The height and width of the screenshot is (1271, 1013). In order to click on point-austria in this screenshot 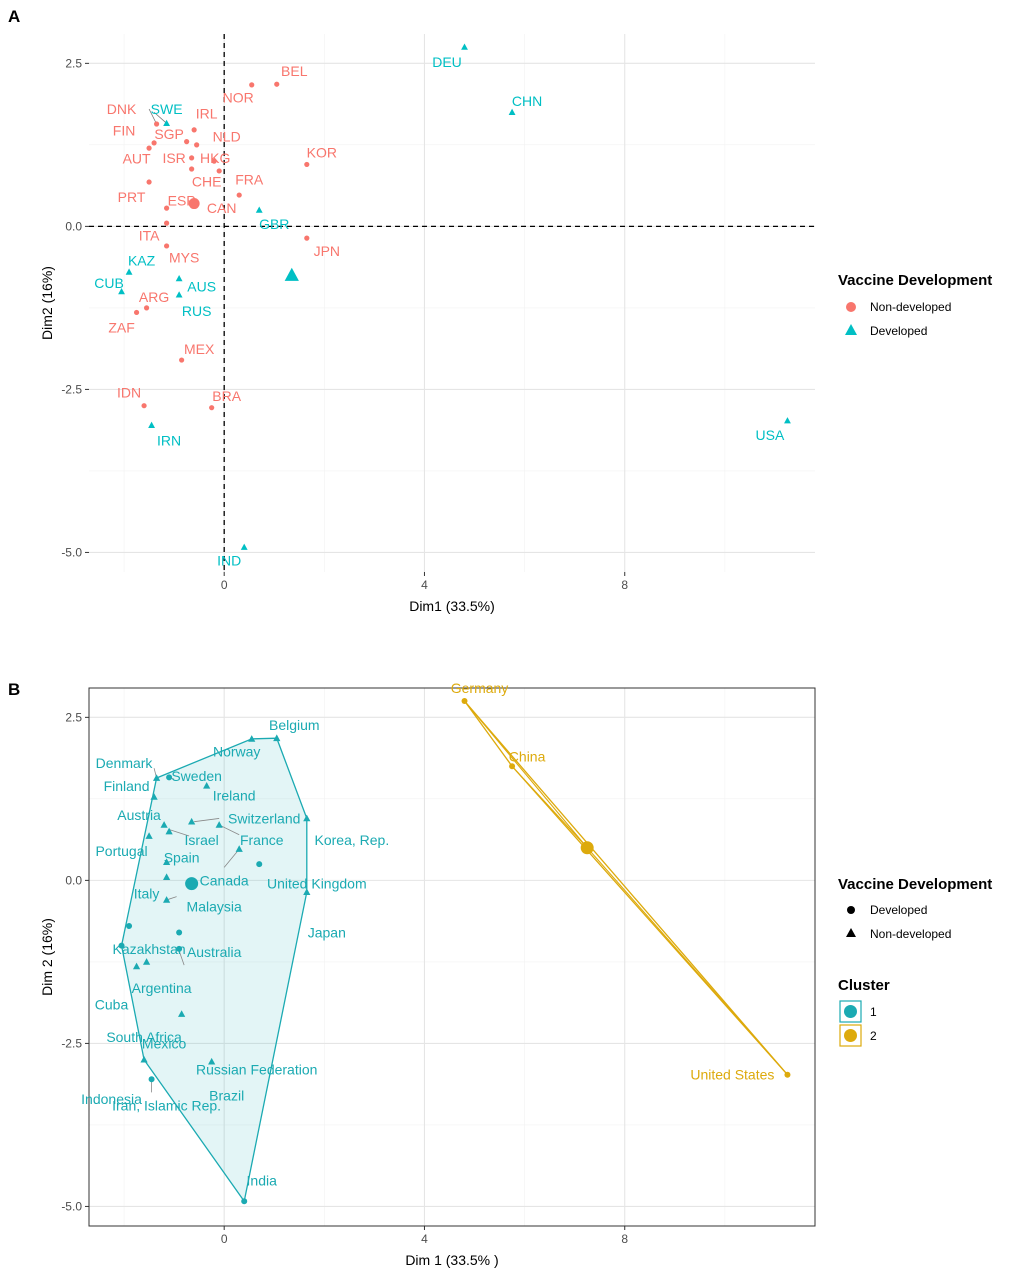, I will do `click(164, 824)`.